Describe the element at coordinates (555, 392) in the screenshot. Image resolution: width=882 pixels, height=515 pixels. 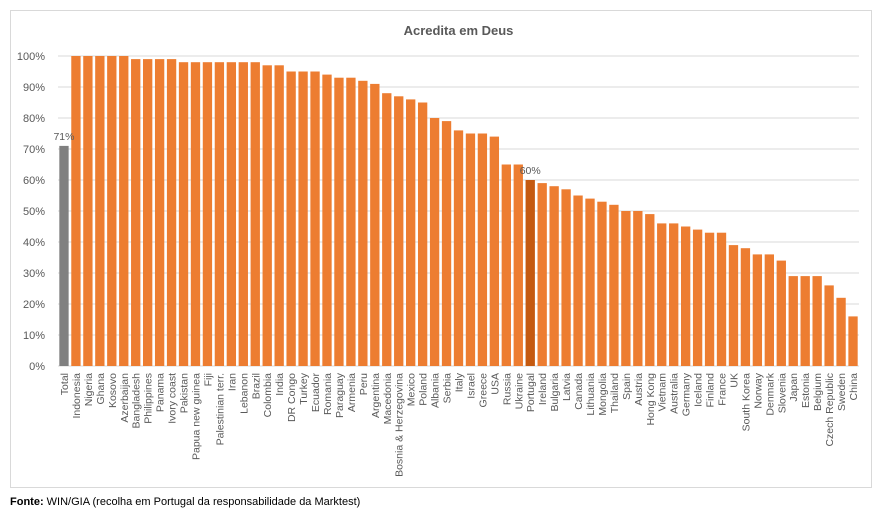
I see `x-tick-label: Bulgaria` at that location.